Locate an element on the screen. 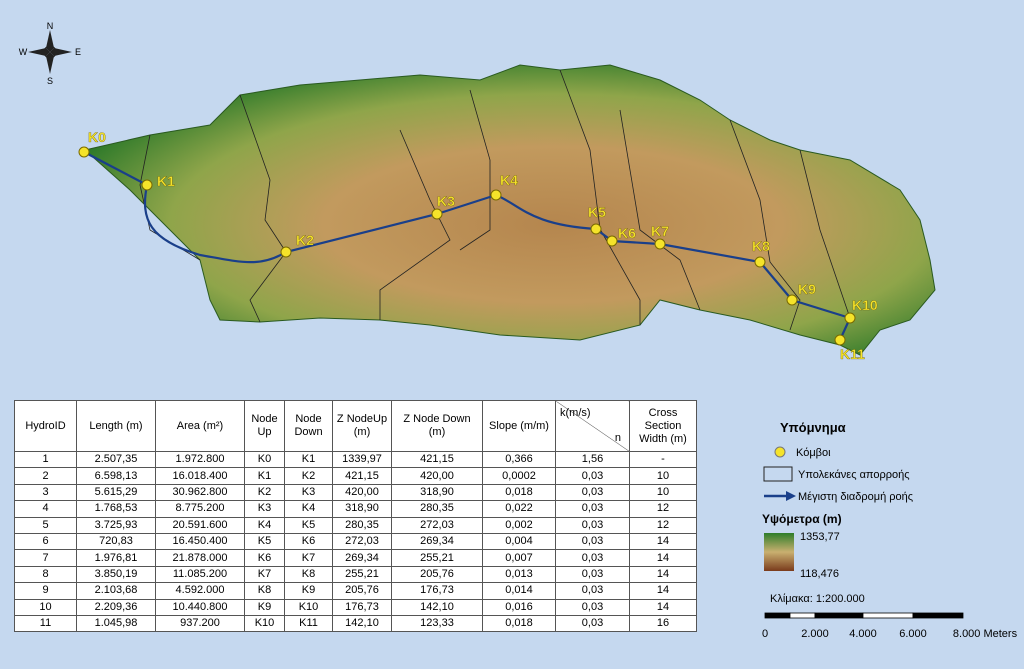 The width and height of the screenshot is (1024, 669). table-cell: 1 is located at coordinates (45, 459).